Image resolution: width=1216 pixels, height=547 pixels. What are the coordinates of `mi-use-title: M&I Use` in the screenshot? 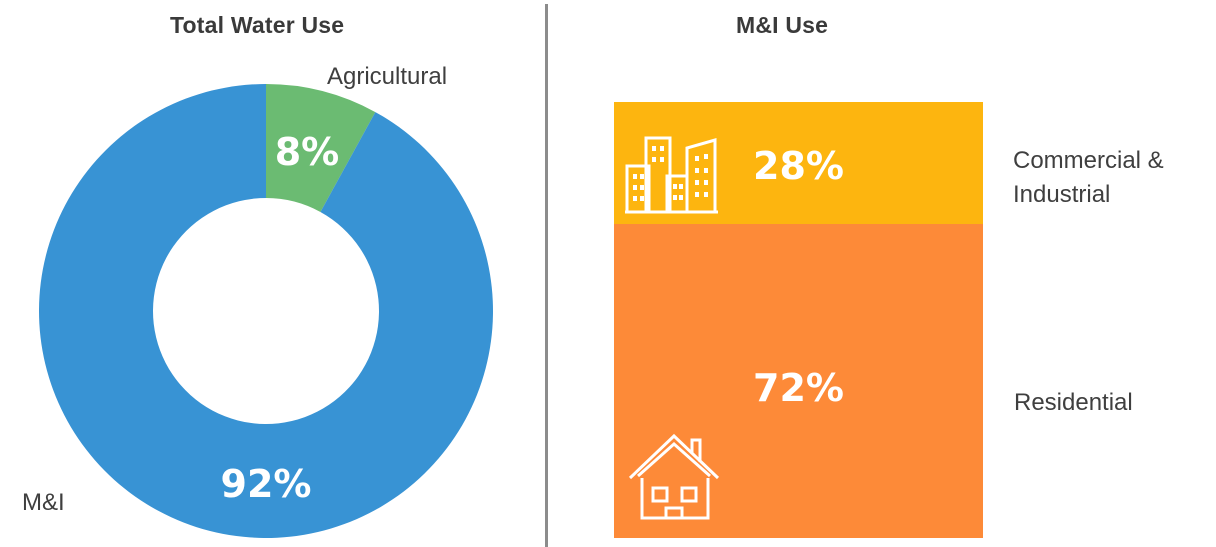 It's located at (782, 25).